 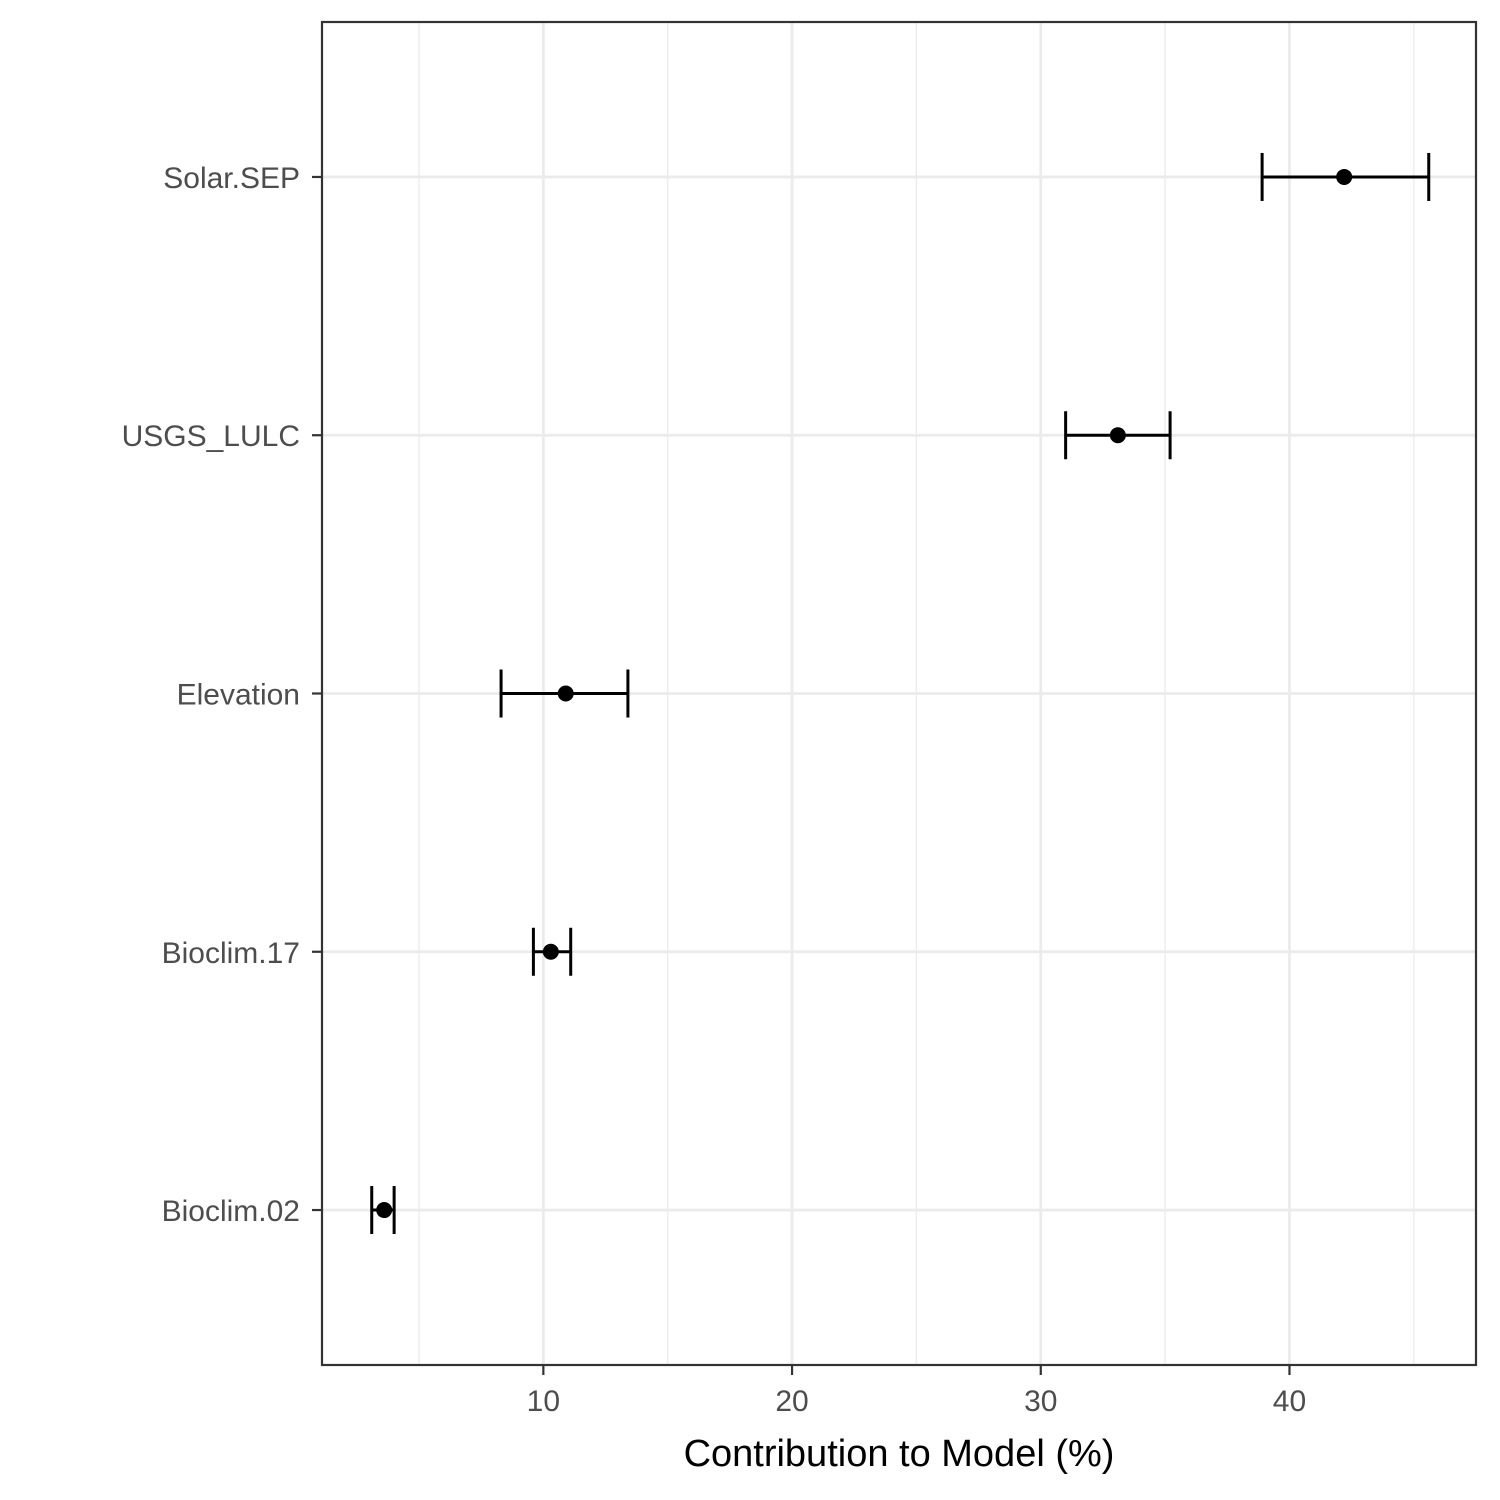 What do you see at coordinates (1040, 1401) in the screenshot?
I see `x-tick-label: 30` at bounding box center [1040, 1401].